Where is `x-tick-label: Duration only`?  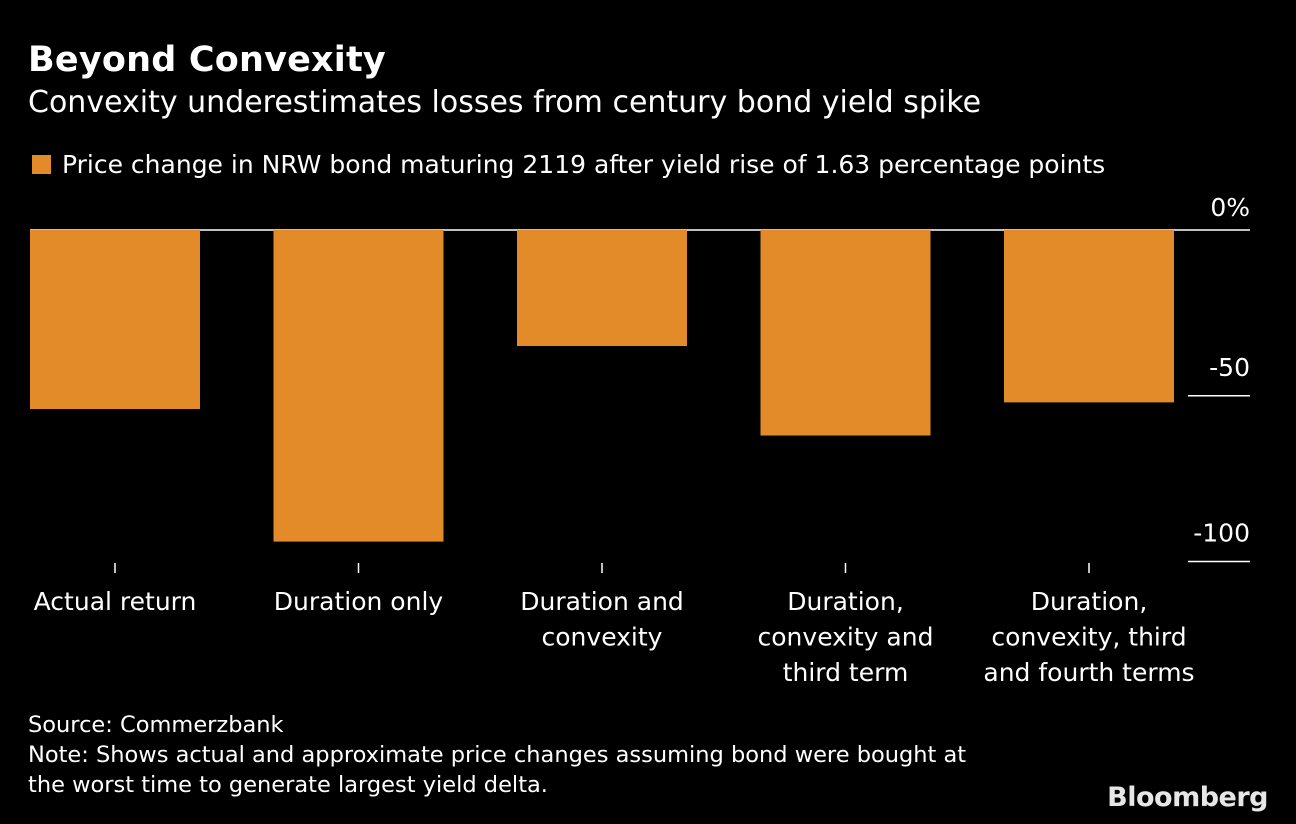
x-tick-label: Duration only is located at coordinates (359, 601).